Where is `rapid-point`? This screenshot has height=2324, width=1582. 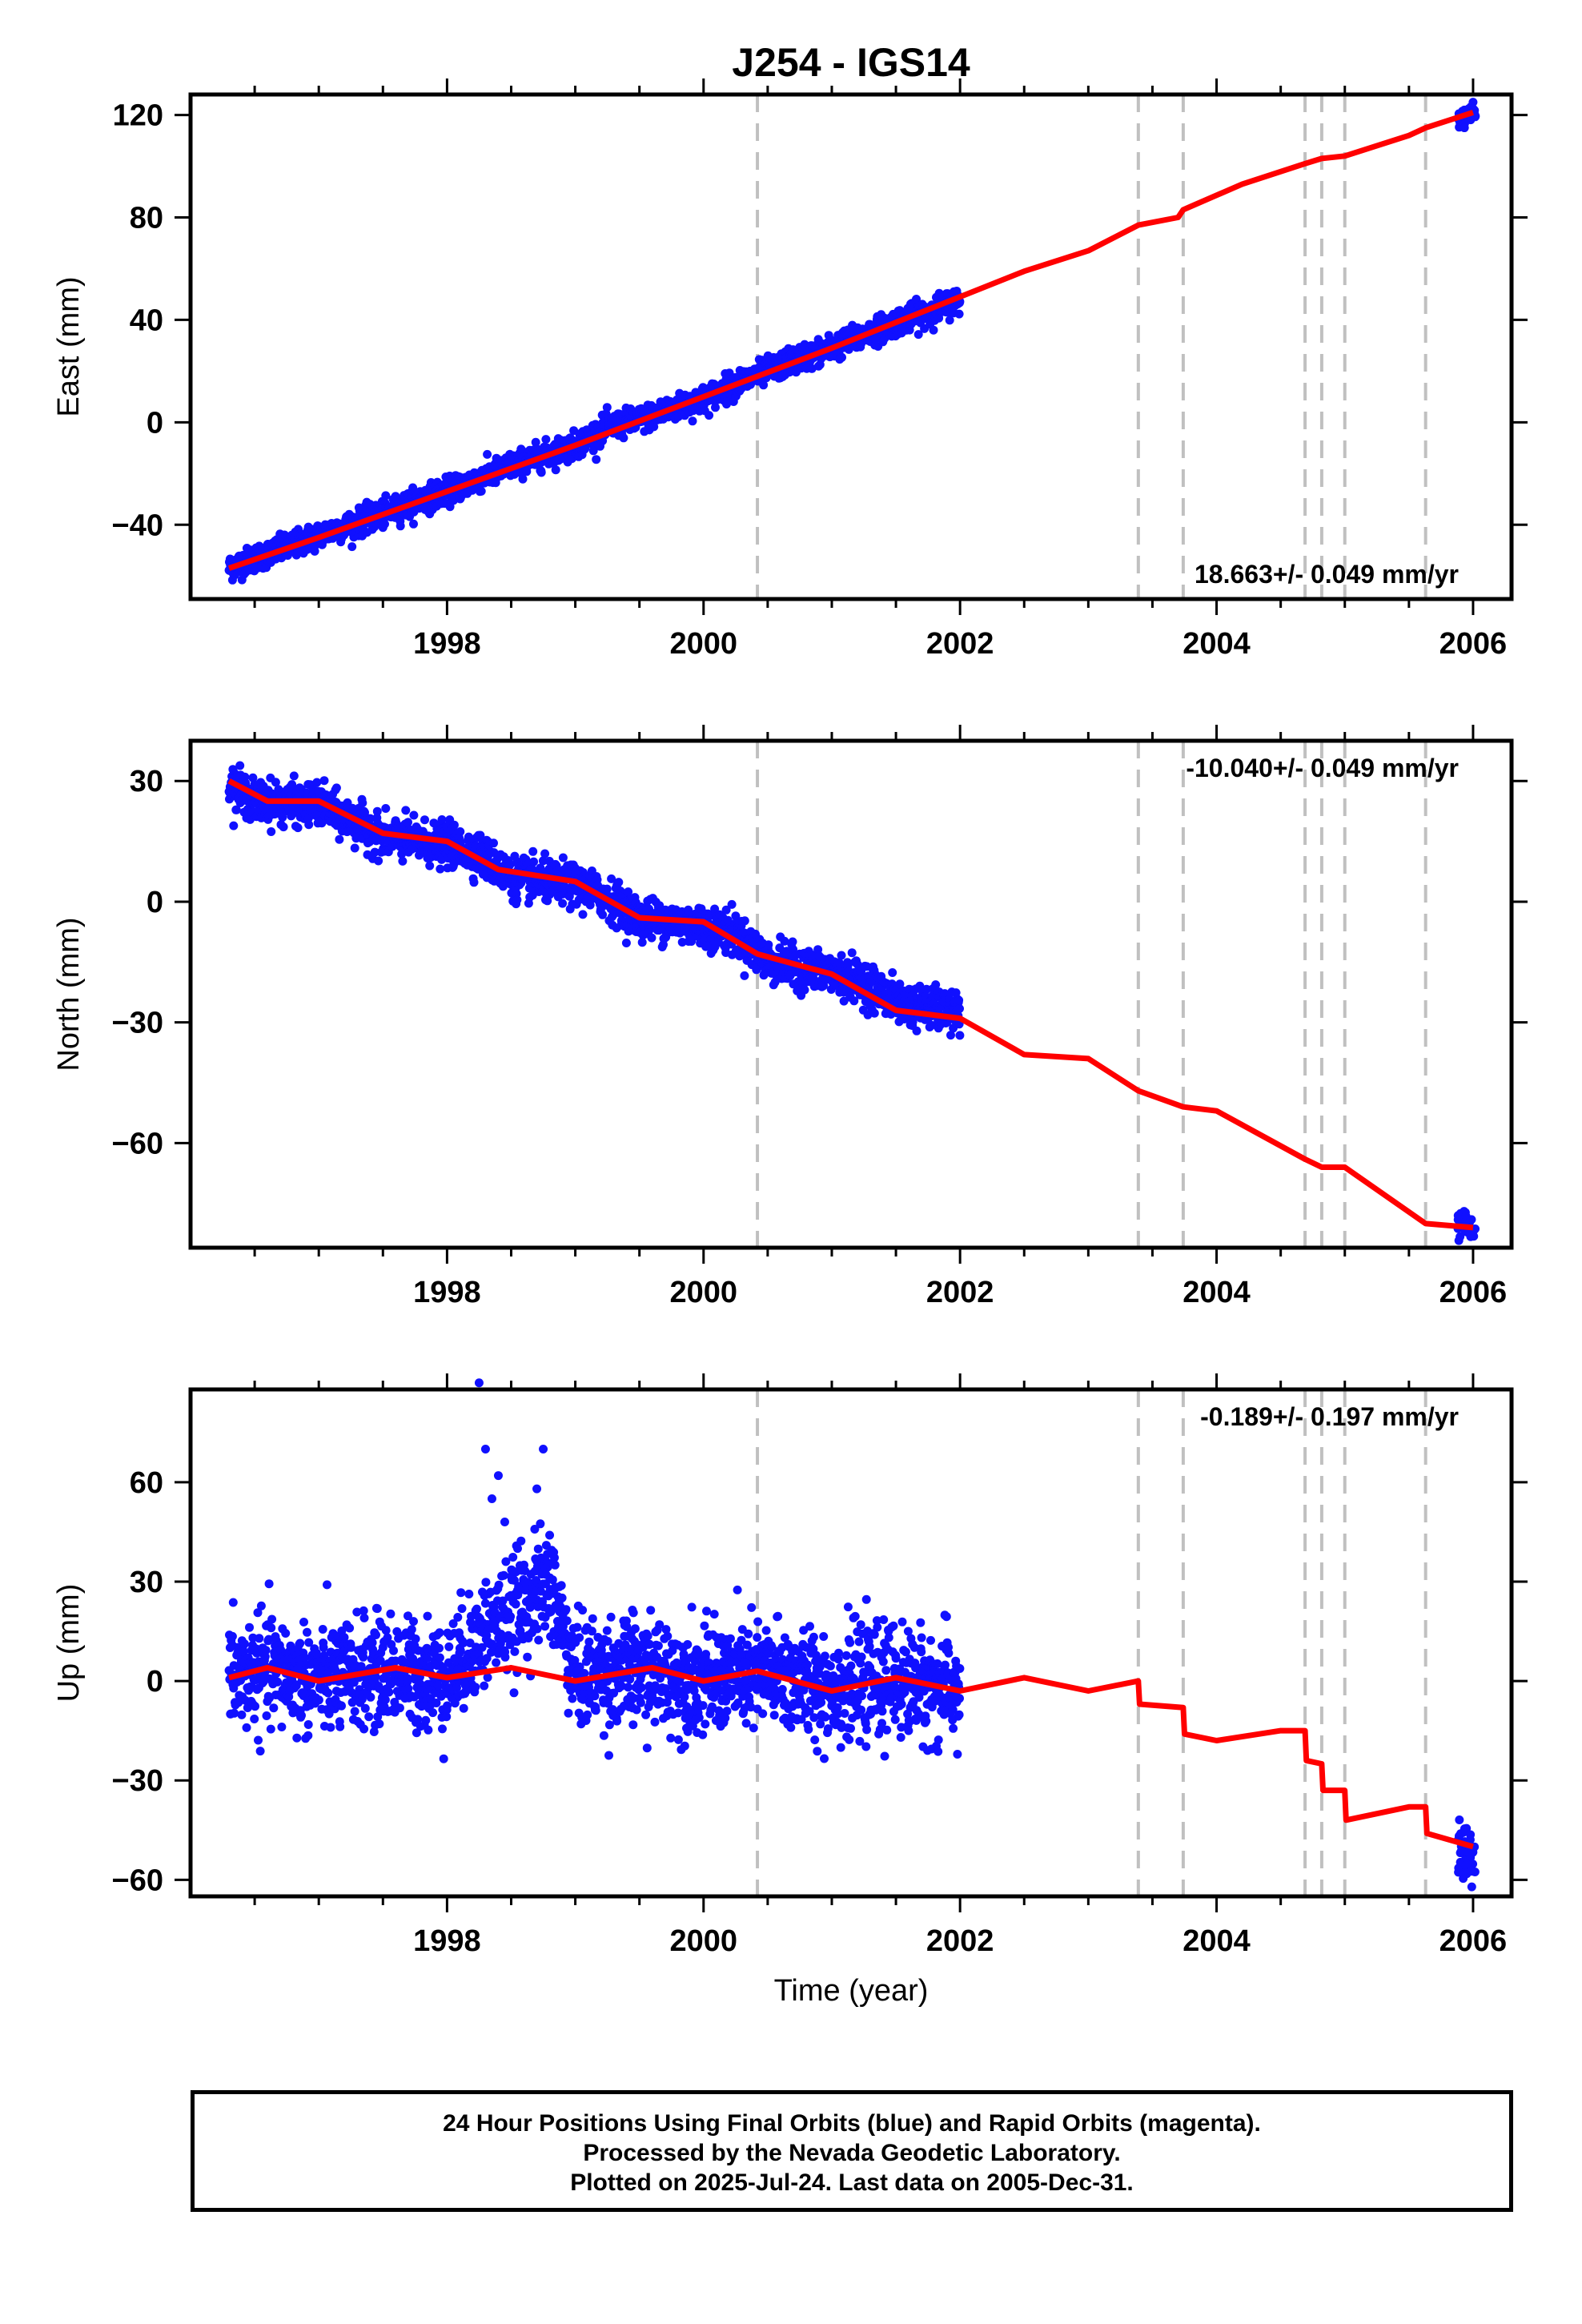 rapid-point is located at coordinates (1464, 128).